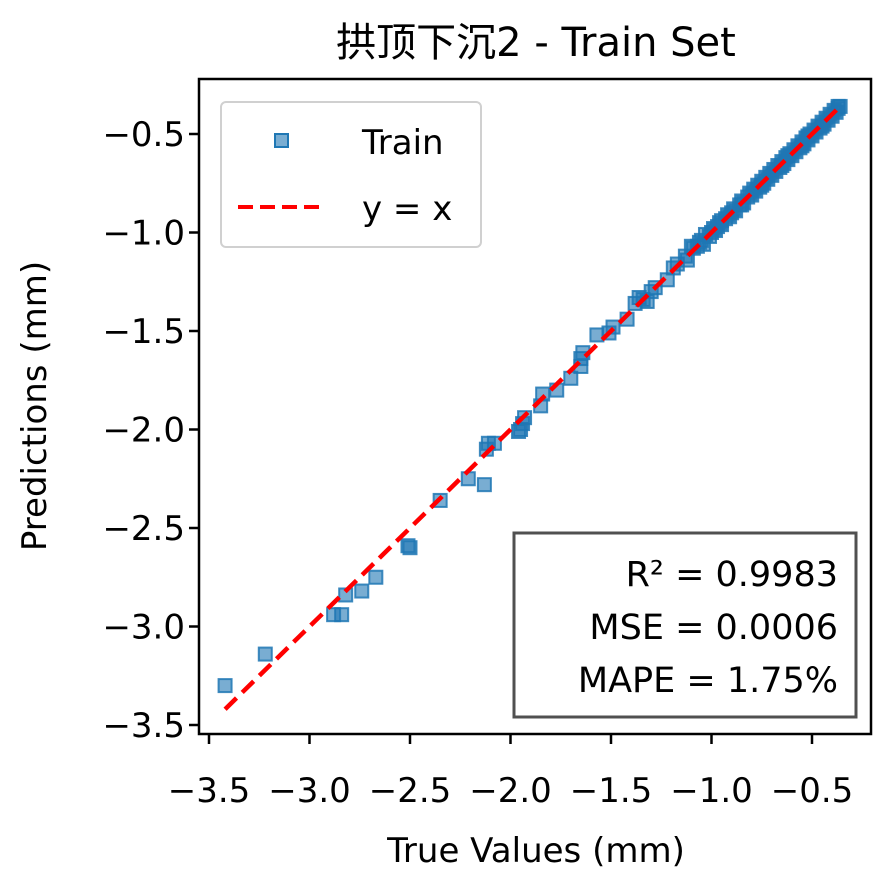 This screenshot has height=885, width=885. Describe the element at coordinates (611, 791) in the screenshot. I see `x-tick-label: −1.5` at that location.